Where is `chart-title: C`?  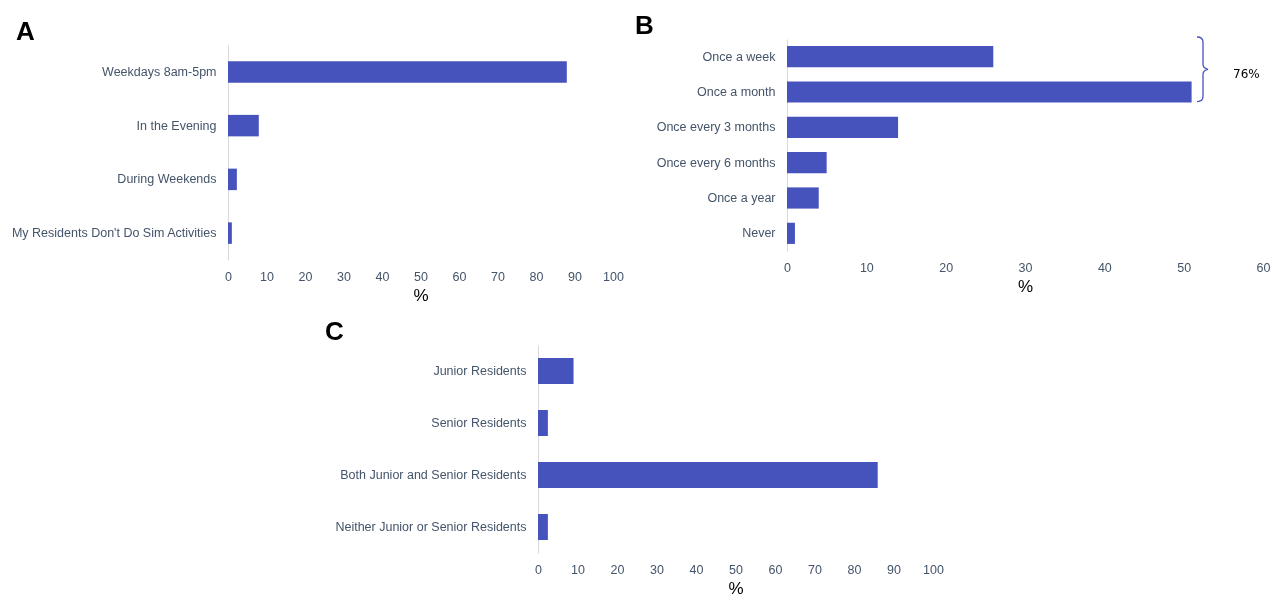
chart-title: C is located at coordinates (334, 331).